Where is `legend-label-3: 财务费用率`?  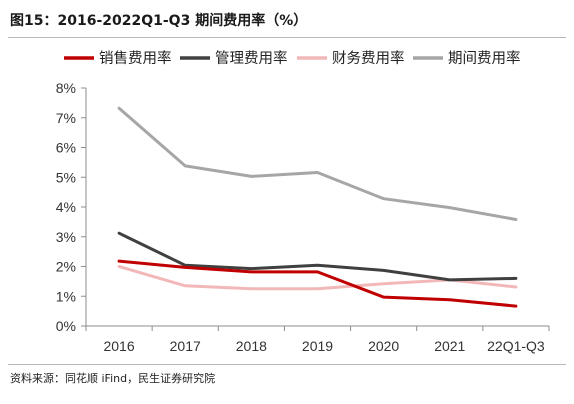
legend-label-3: 财务费用率 is located at coordinates (368, 58).